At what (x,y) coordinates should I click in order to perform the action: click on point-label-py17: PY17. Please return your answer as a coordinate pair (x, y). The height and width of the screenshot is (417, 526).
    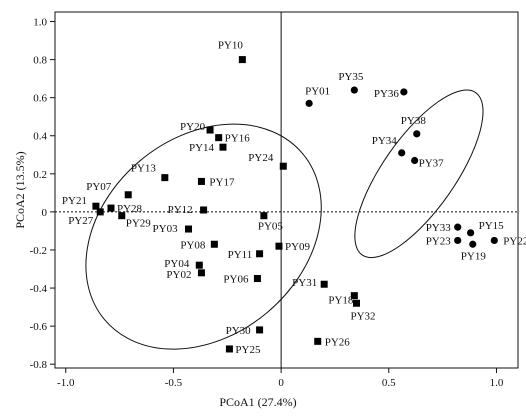
    Looking at the image, I should click on (222, 182).